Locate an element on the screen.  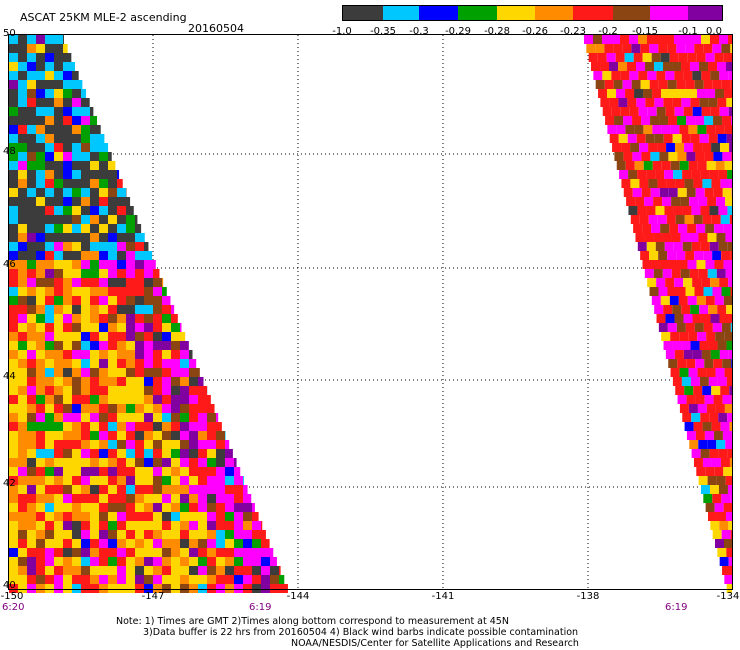
lon-label: -144 is located at coordinates (298, 596).